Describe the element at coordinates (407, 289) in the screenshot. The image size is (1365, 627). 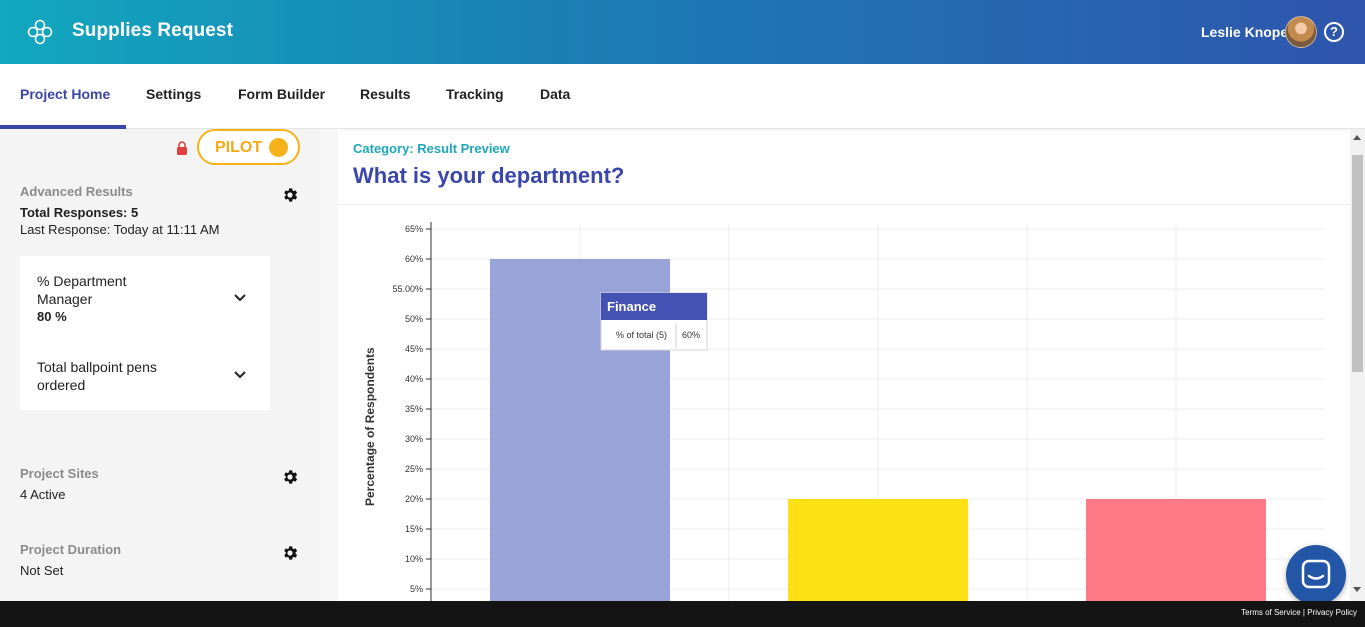
I see `y-tick-label: 55.00%` at that location.